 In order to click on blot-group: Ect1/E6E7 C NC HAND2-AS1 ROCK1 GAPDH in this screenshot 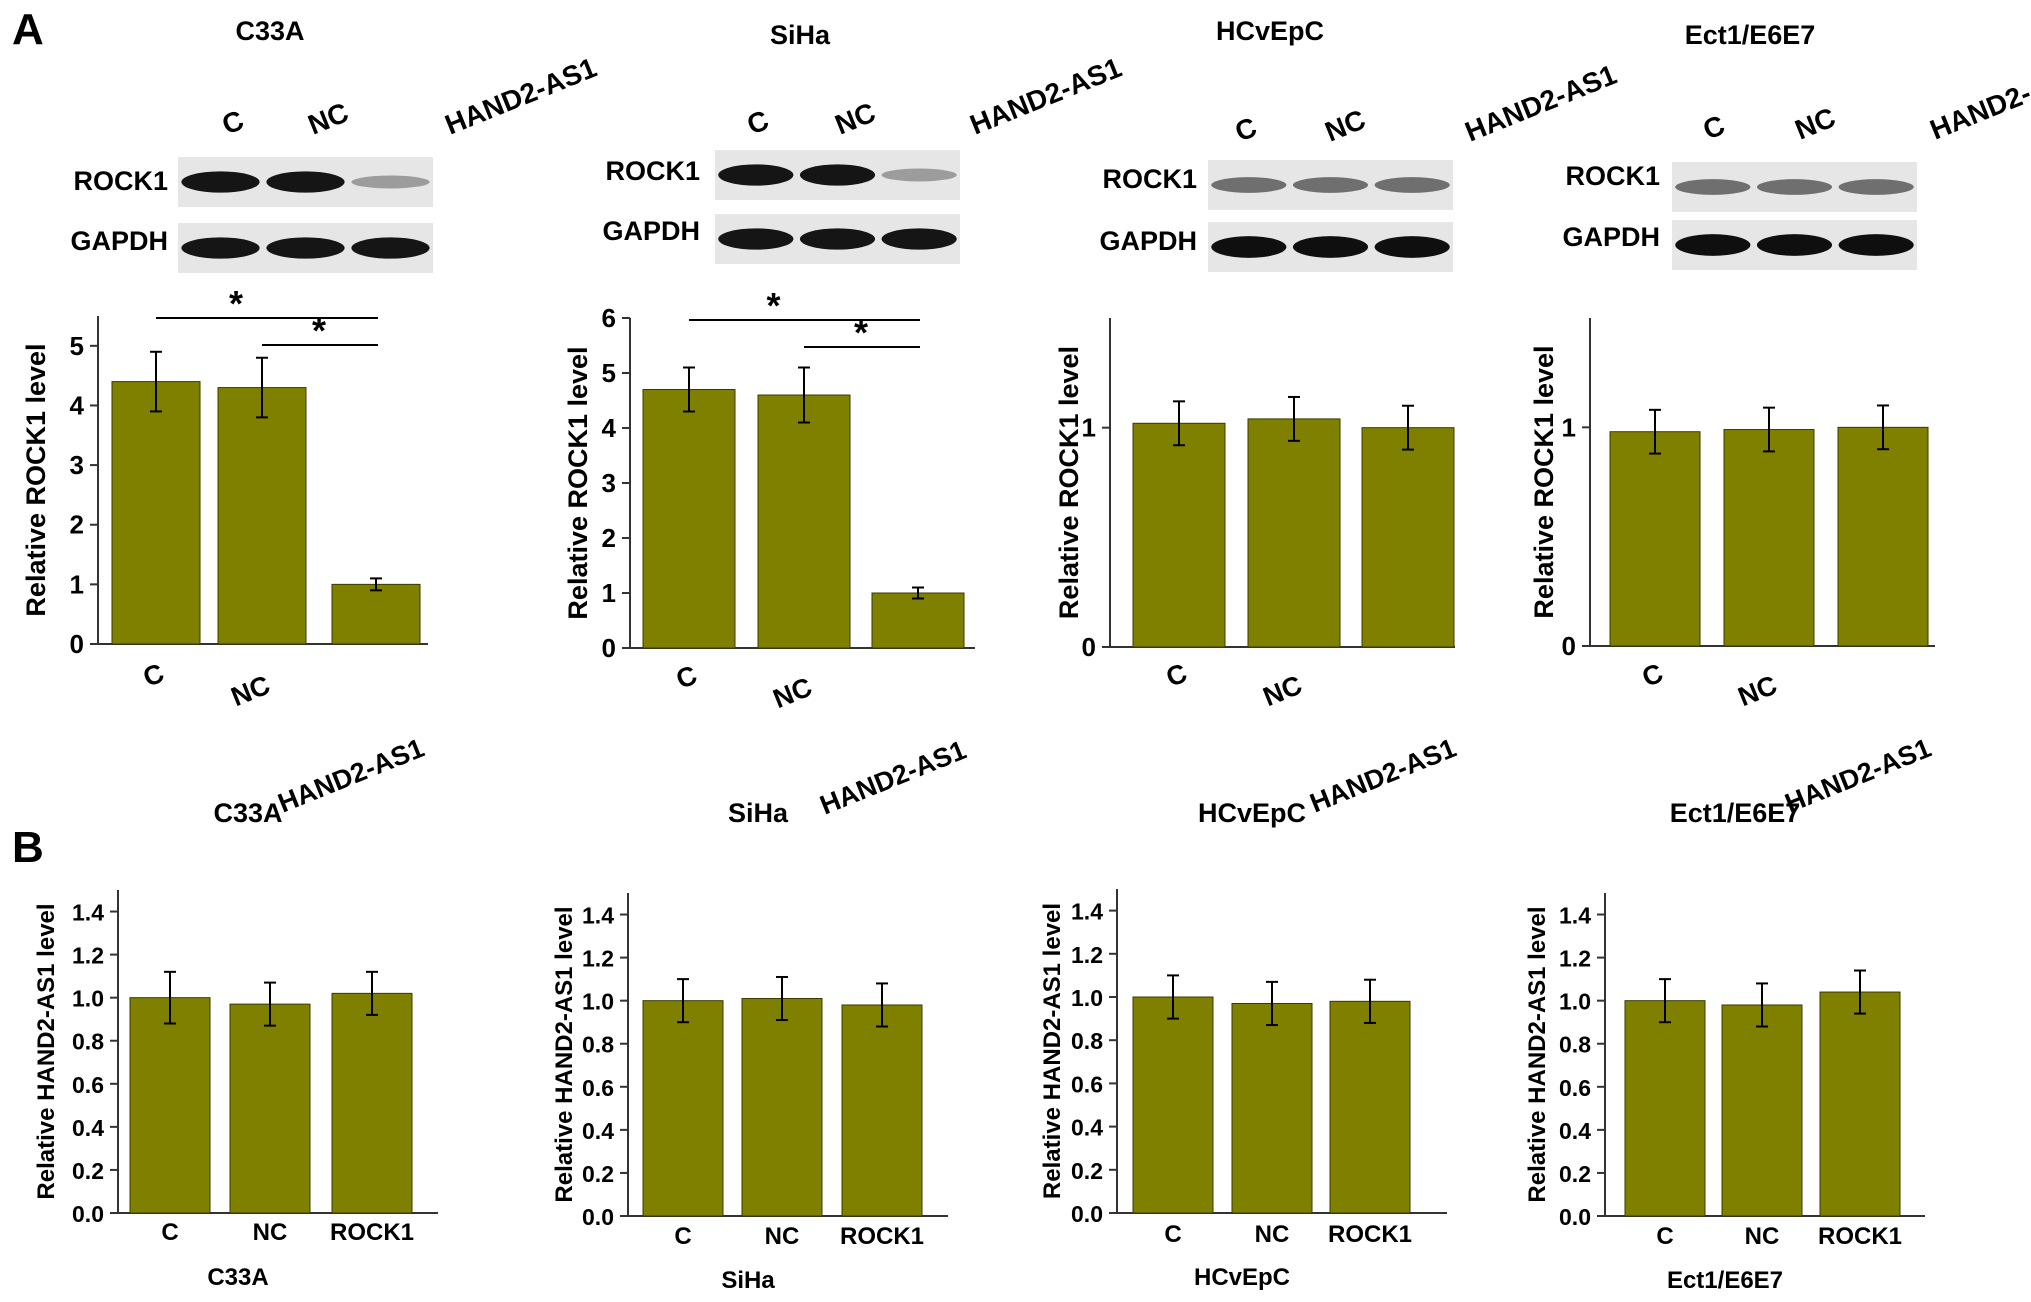, I will do `click(1796, 145)`.